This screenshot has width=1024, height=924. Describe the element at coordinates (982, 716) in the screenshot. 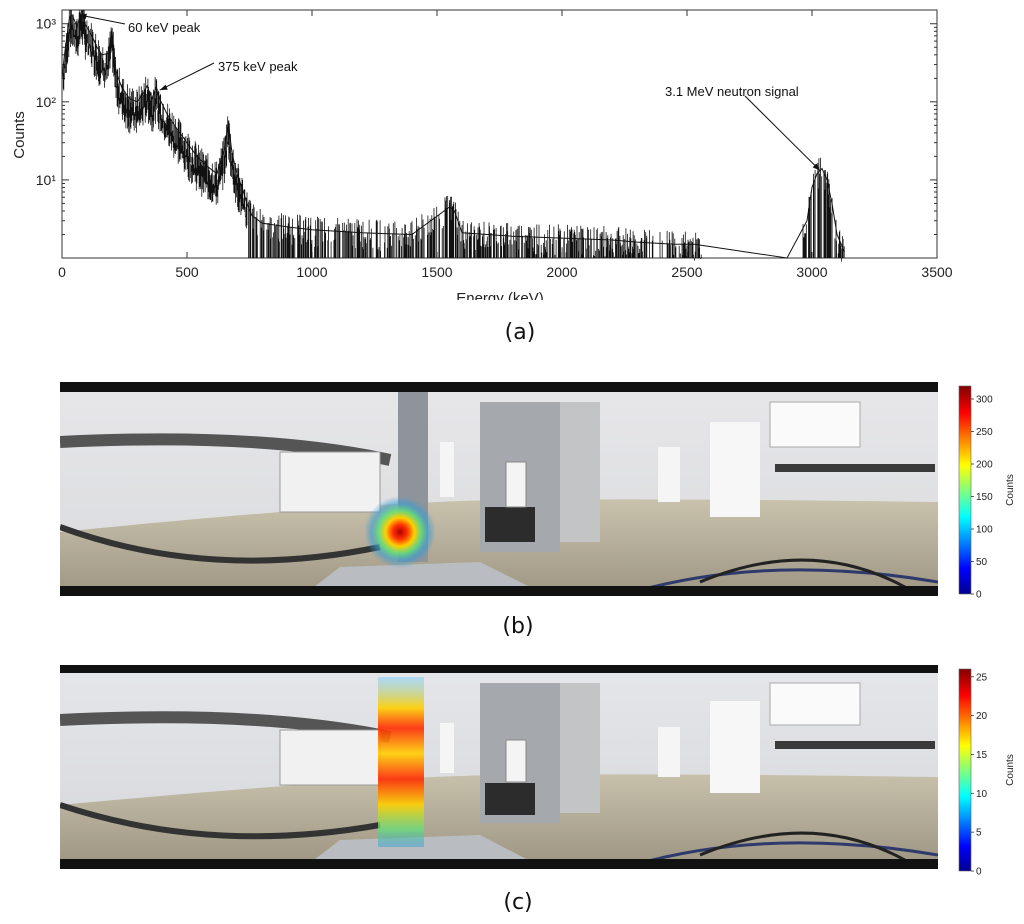

I see `colorbar-tick-label: 20` at that location.